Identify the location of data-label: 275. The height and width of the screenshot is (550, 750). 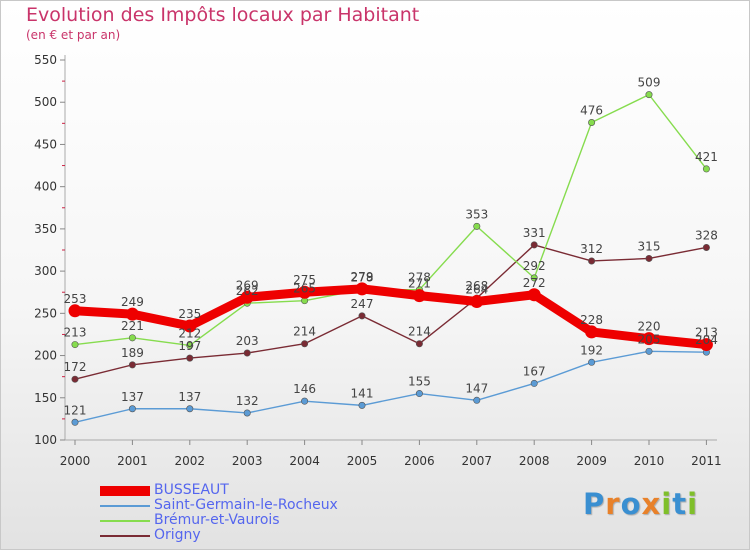
(304, 280).